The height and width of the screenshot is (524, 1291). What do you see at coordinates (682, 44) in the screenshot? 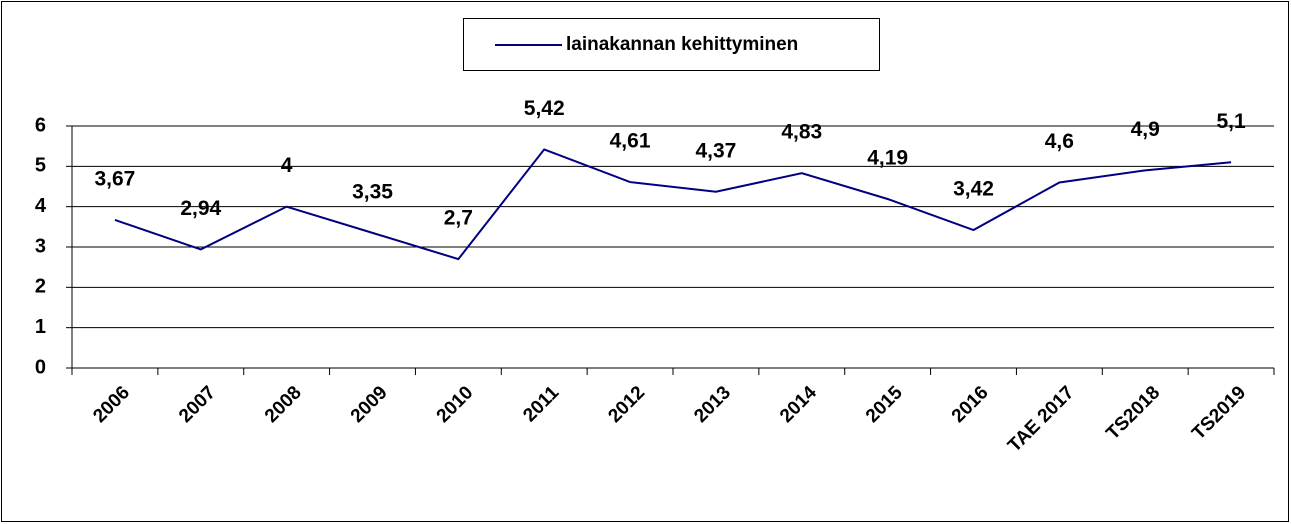
I see `legend-label: lainakannan kehittyminen` at bounding box center [682, 44].